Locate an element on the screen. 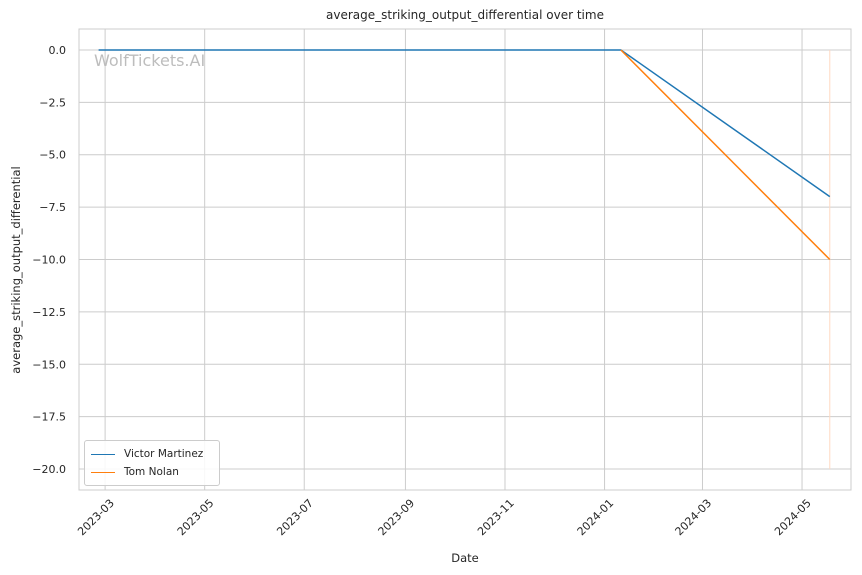 Image resolution: width=862 pixels, height=575 pixels. watermark-text: WolfTickets.AI is located at coordinates (149, 60).